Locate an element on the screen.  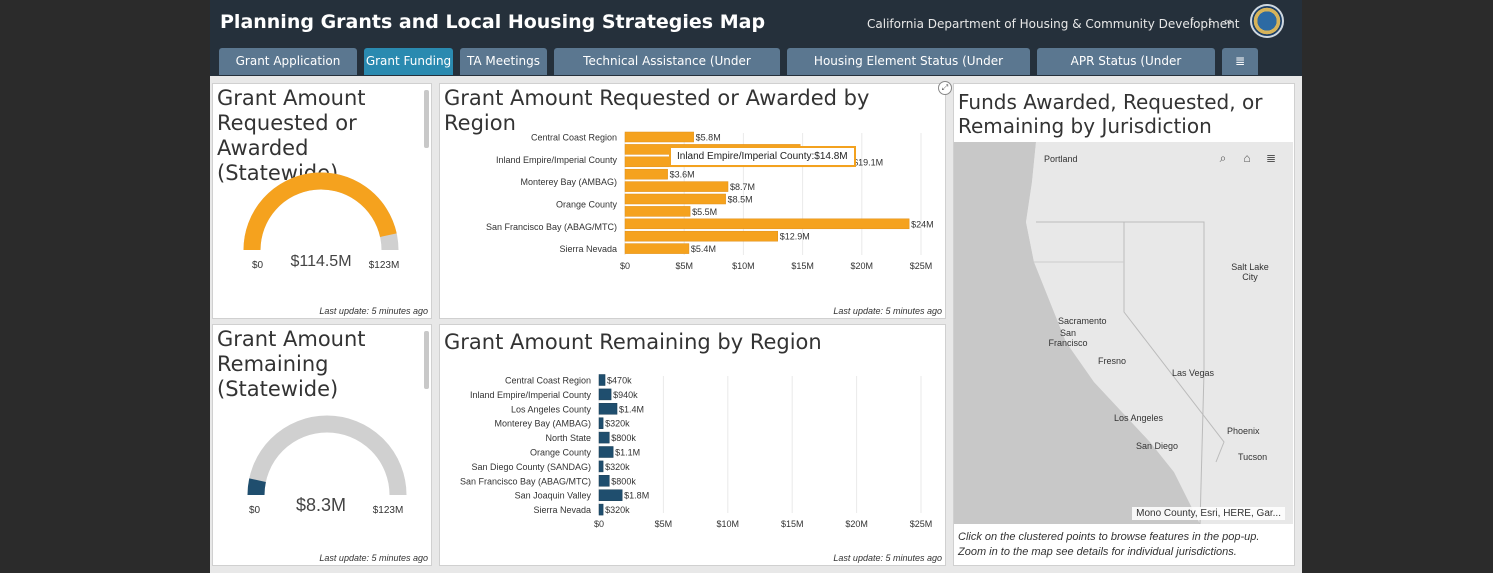
tab-apr-status: APR Status (Under Construction) is located at coordinates (1126, 71).